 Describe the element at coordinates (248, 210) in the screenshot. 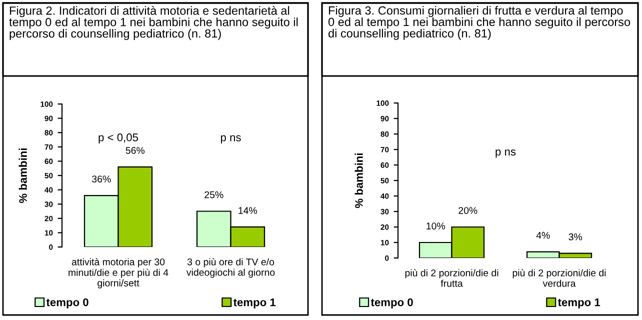

I see `data-label: 14%` at that location.